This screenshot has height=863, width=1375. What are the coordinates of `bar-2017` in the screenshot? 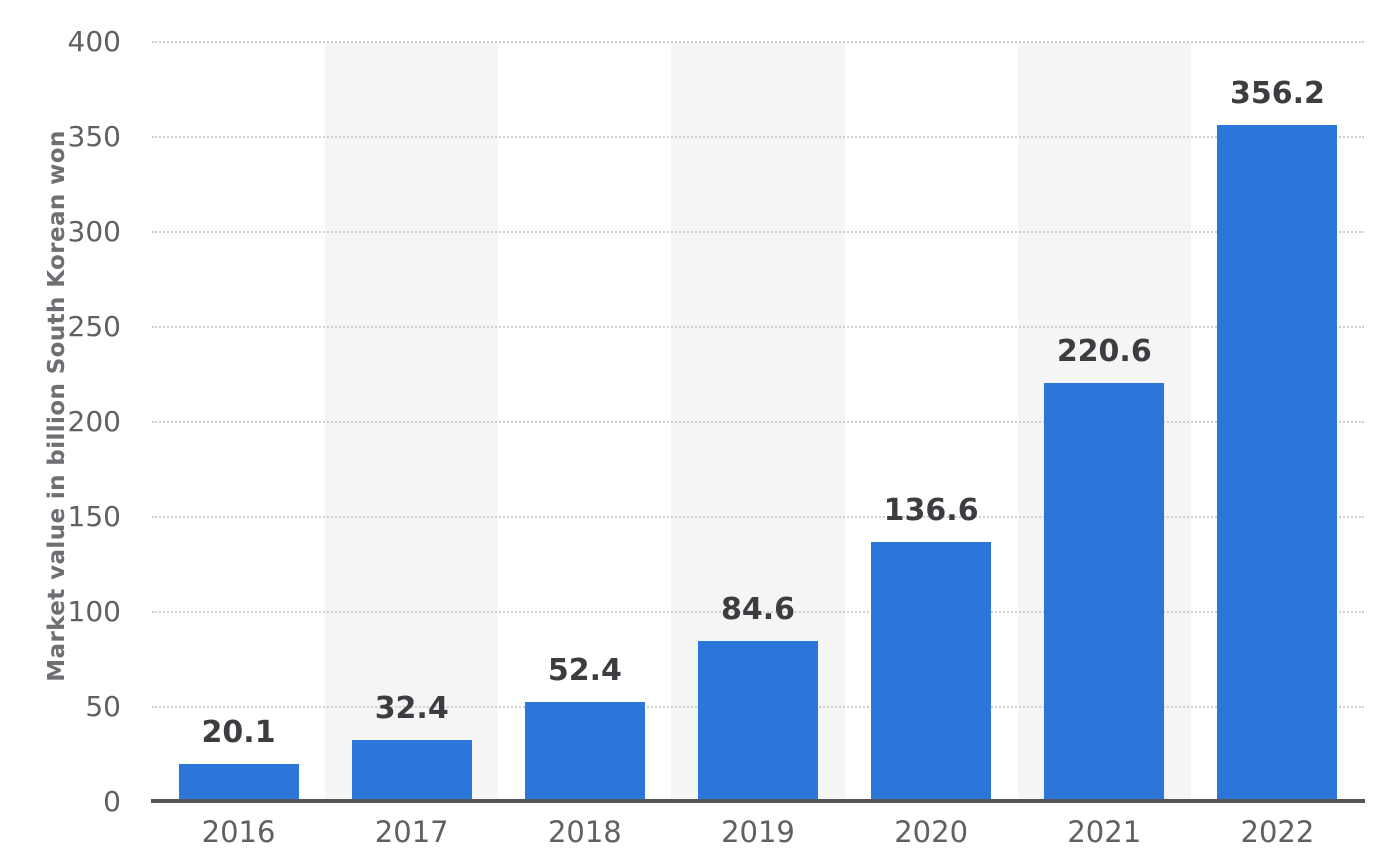 It's located at (411, 771).